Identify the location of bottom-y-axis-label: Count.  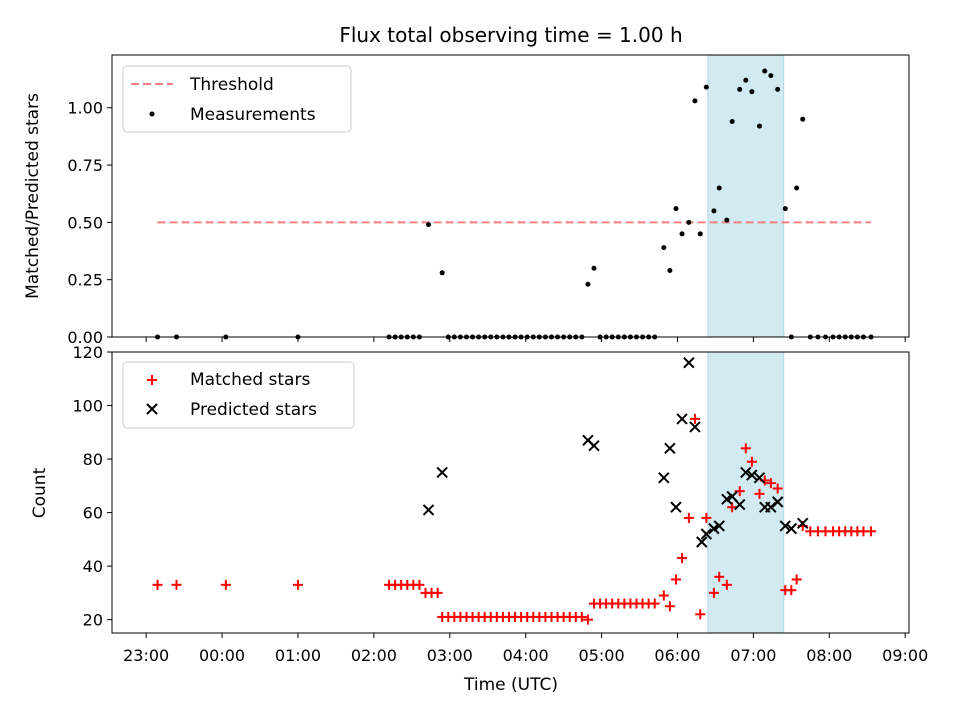
(40, 492).